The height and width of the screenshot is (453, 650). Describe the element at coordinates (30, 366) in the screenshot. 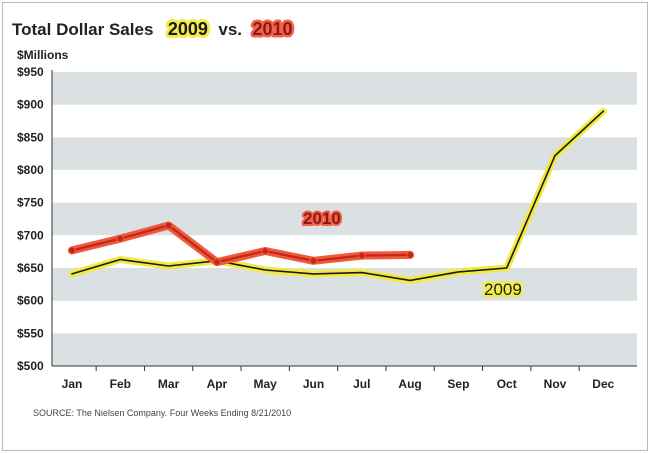

I see `y-tick-label: $500` at that location.